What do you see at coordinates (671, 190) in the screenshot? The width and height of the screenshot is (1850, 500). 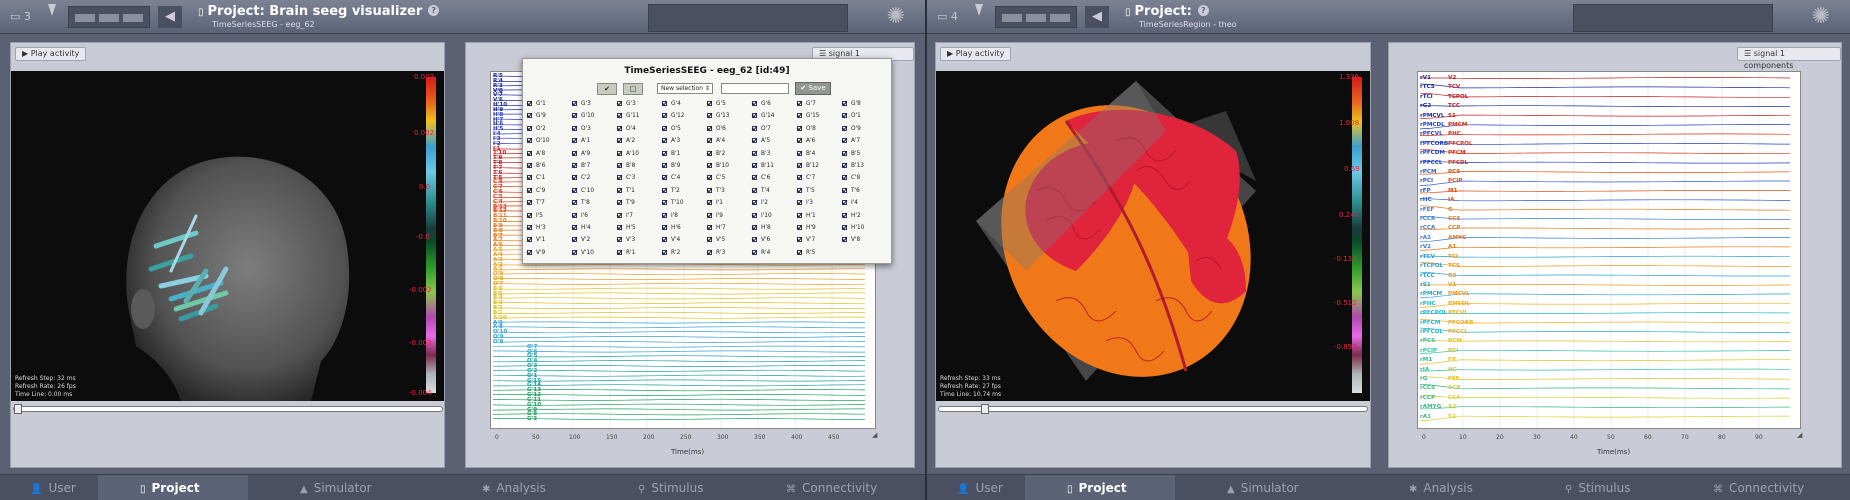 I see `channel-checkbox: T'2` at bounding box center [671, 190].